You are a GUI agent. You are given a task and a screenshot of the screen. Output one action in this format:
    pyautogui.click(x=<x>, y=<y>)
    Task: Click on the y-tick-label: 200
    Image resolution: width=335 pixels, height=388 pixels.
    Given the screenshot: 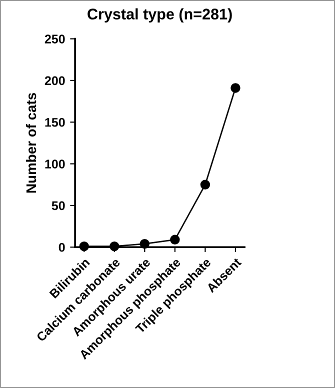 What is the action you would take?
    pyautogui.click(x=54, y=81)
    